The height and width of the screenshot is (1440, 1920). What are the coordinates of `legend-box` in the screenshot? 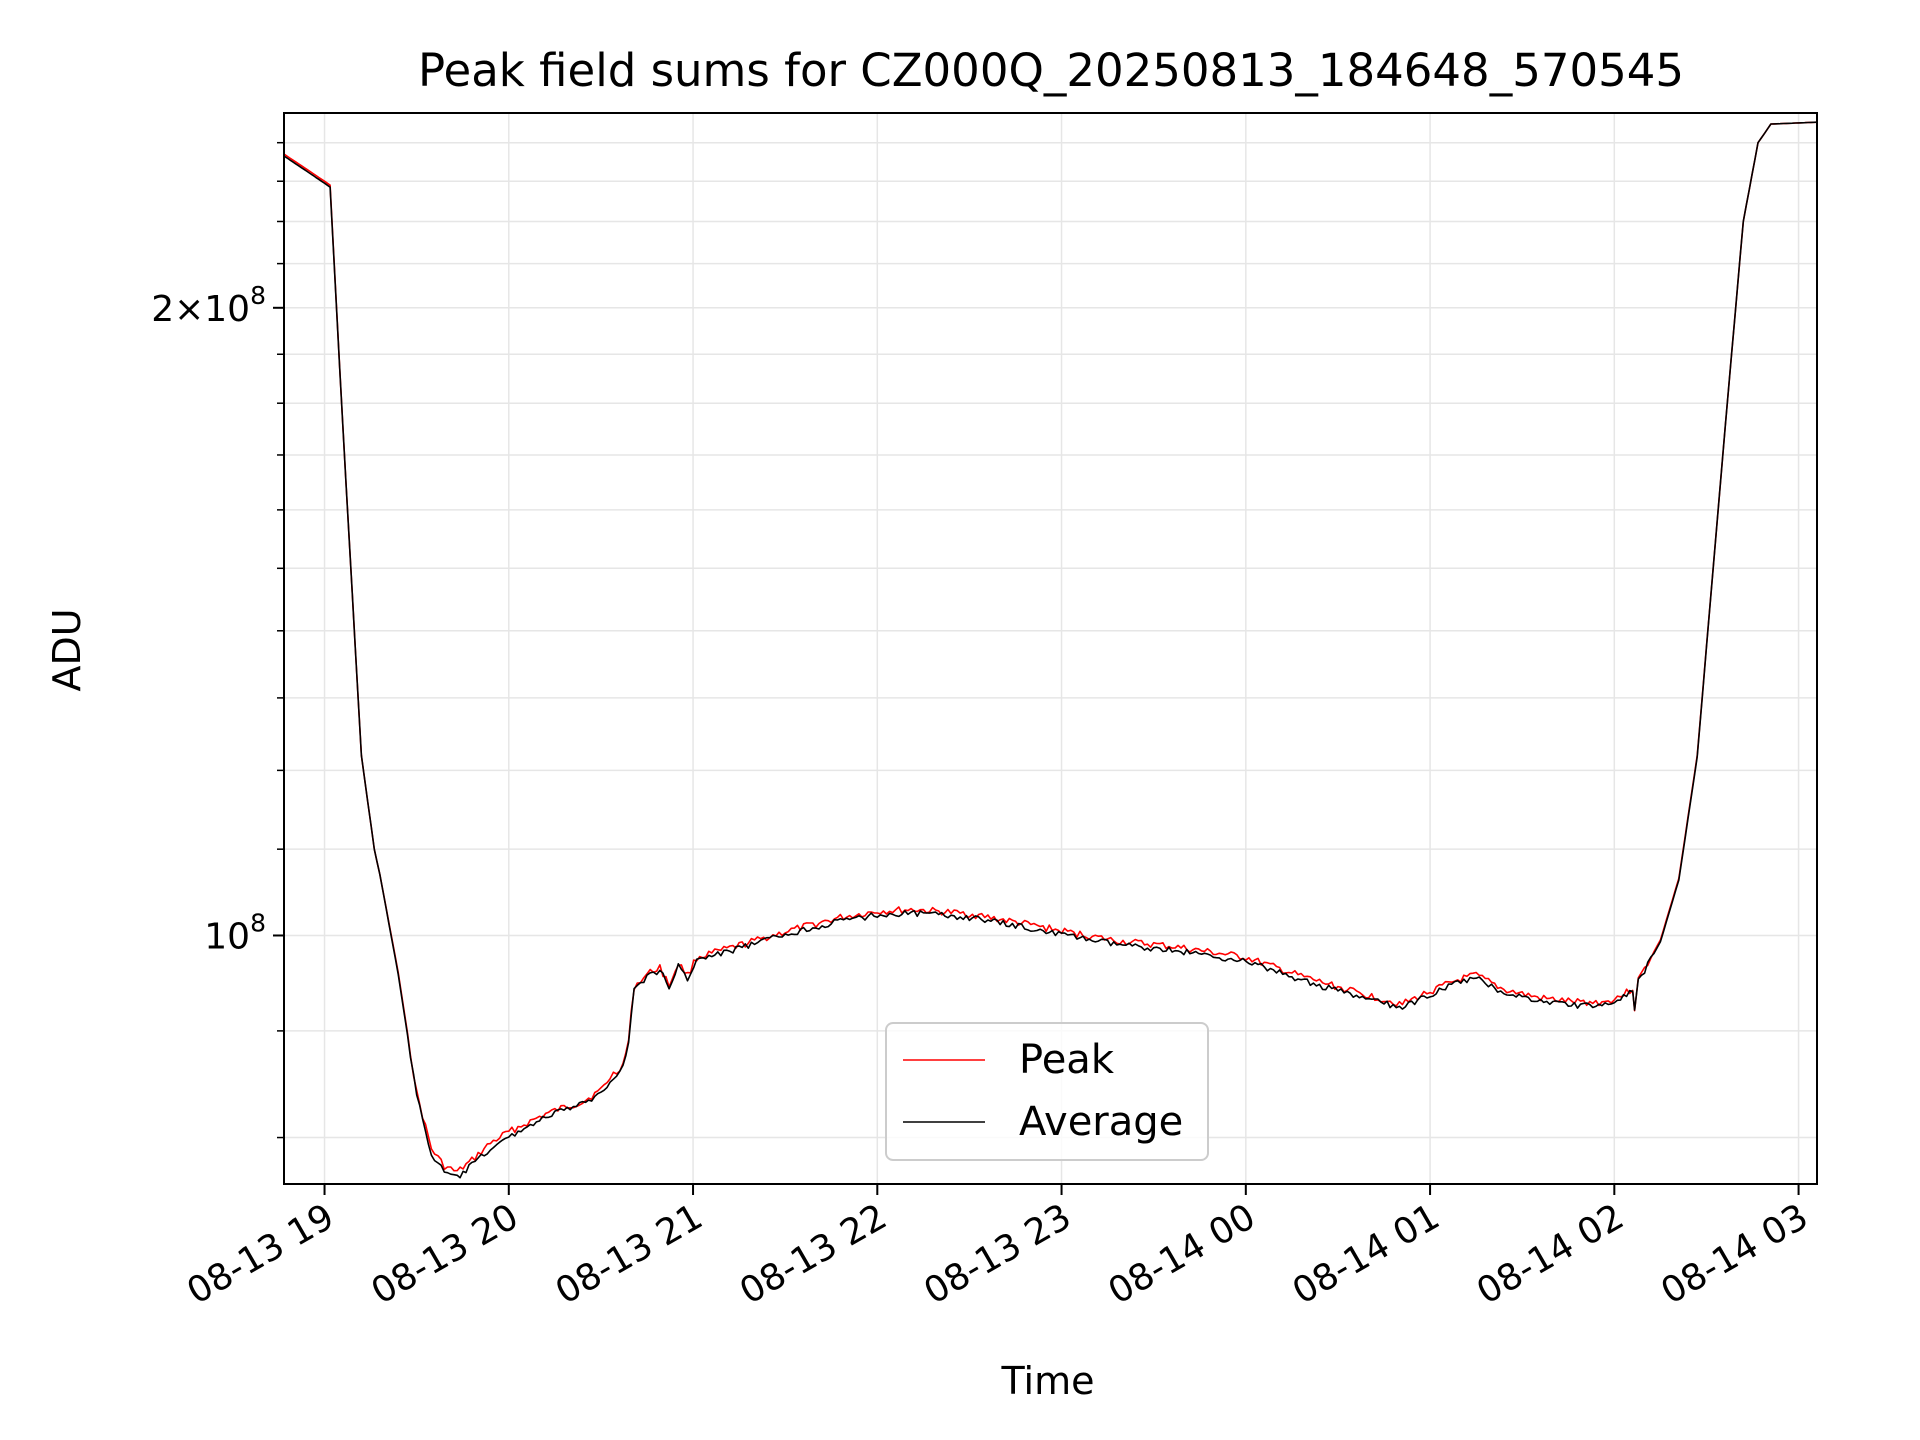 It's located at (1047, 1091).